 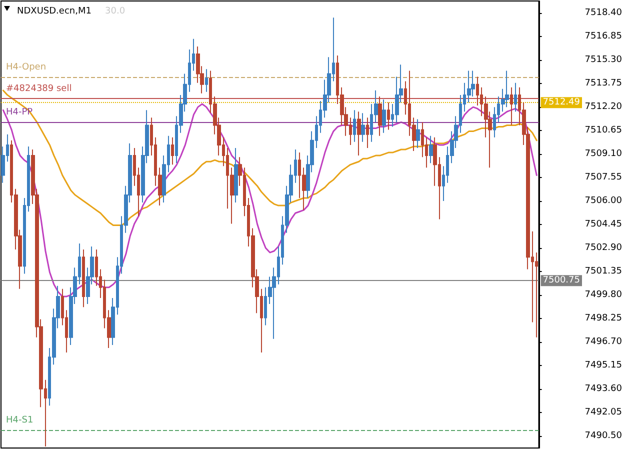 What do you see at coordinates (603, 412) in the screenshot?
I see `y-tick-label: 7492.05` at bounding box center [603, 412].